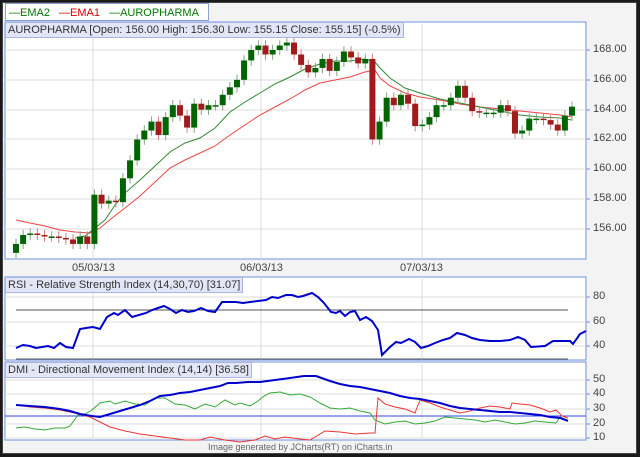 The height and width of the screenshot is (457, 640). I want to click on legend-ema2: —EMA2, so click(29, 13).